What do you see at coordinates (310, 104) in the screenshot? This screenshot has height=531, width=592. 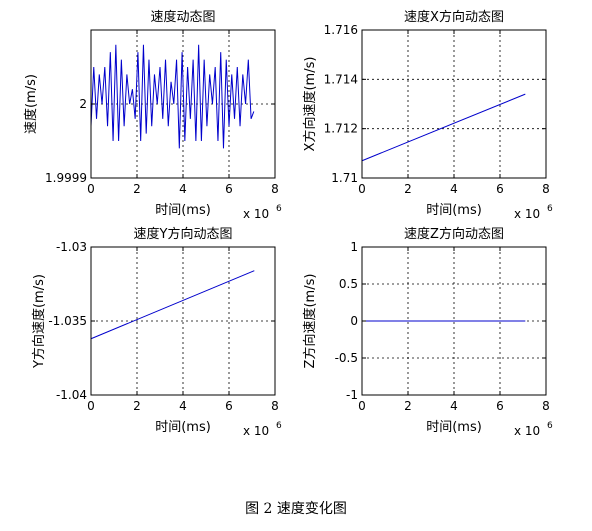 I see `y-axis-label: X方向速度(m/s)` at bounding box center [310, 104].